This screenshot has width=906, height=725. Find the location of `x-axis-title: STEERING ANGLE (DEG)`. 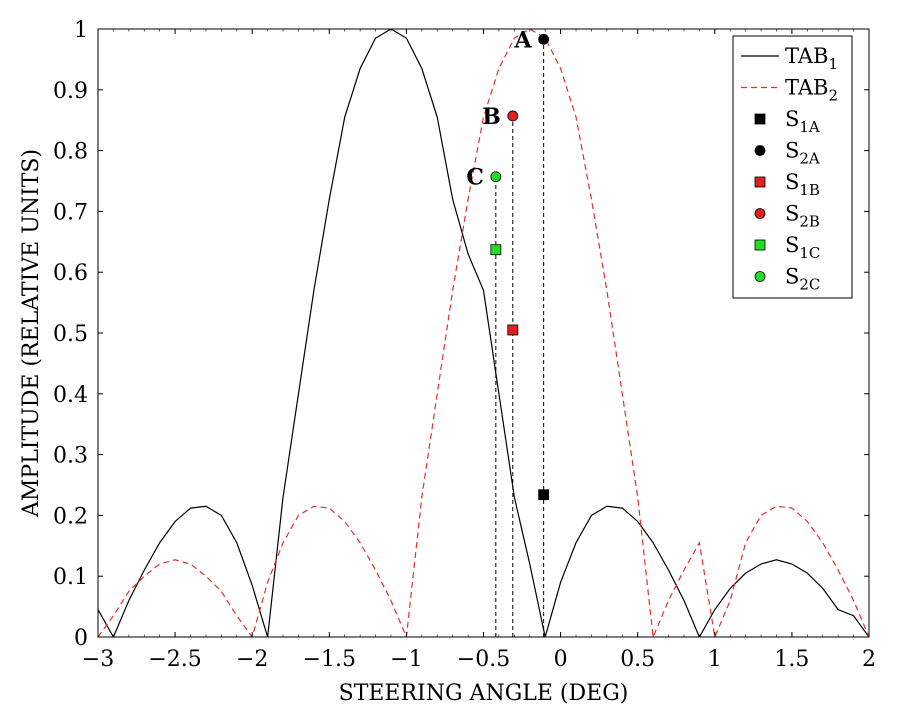

x-axis-title: STEERING ANGLE (DEG) is located at coordinates (484, 693).